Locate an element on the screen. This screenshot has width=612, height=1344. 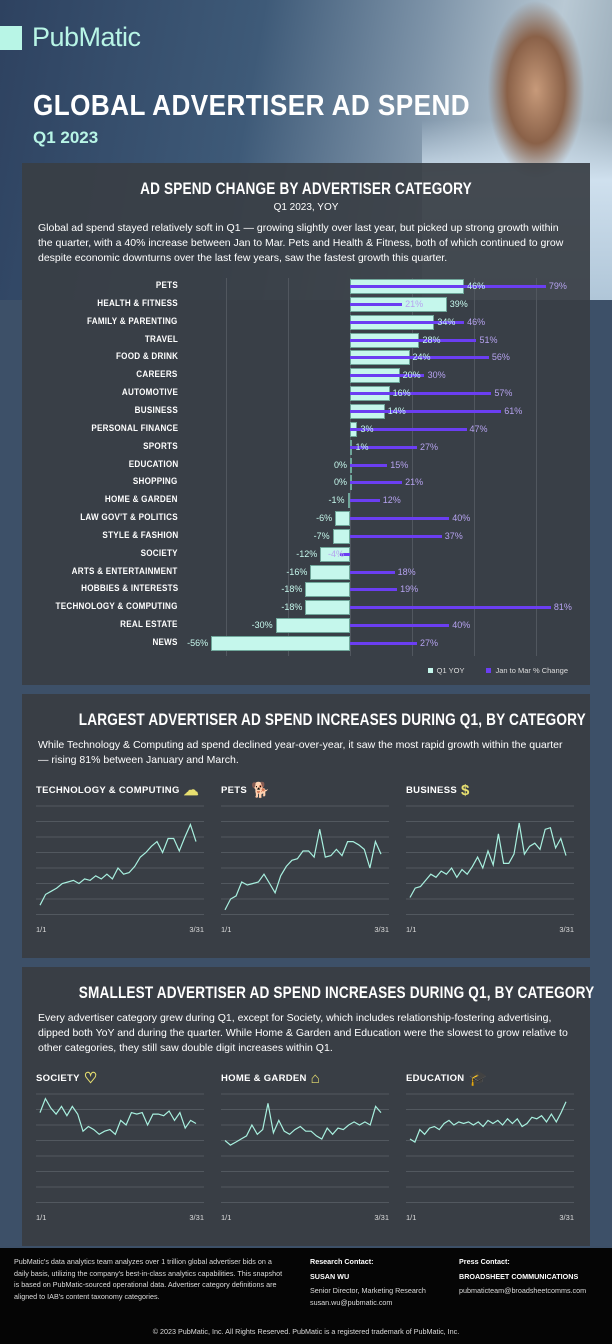
yoy-value-label: 3% is located at coordinates (367, 428).